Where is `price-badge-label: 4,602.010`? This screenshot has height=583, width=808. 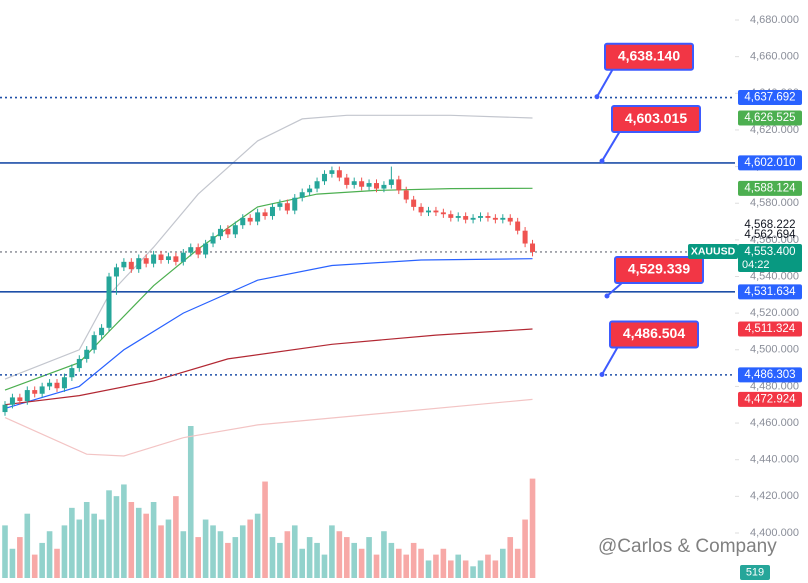 price-badge-label: 4,602.010 is located at coordinates (769, 163).